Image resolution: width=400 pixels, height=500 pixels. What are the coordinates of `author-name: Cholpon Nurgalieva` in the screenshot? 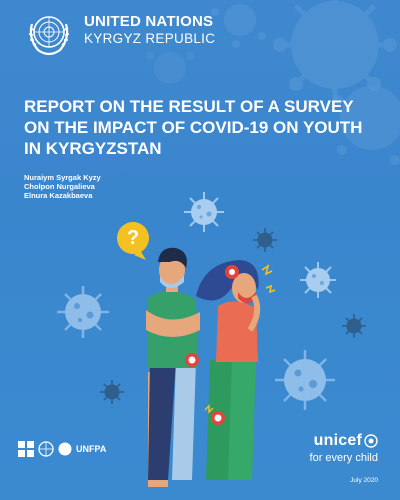 It's located at (59, 186).